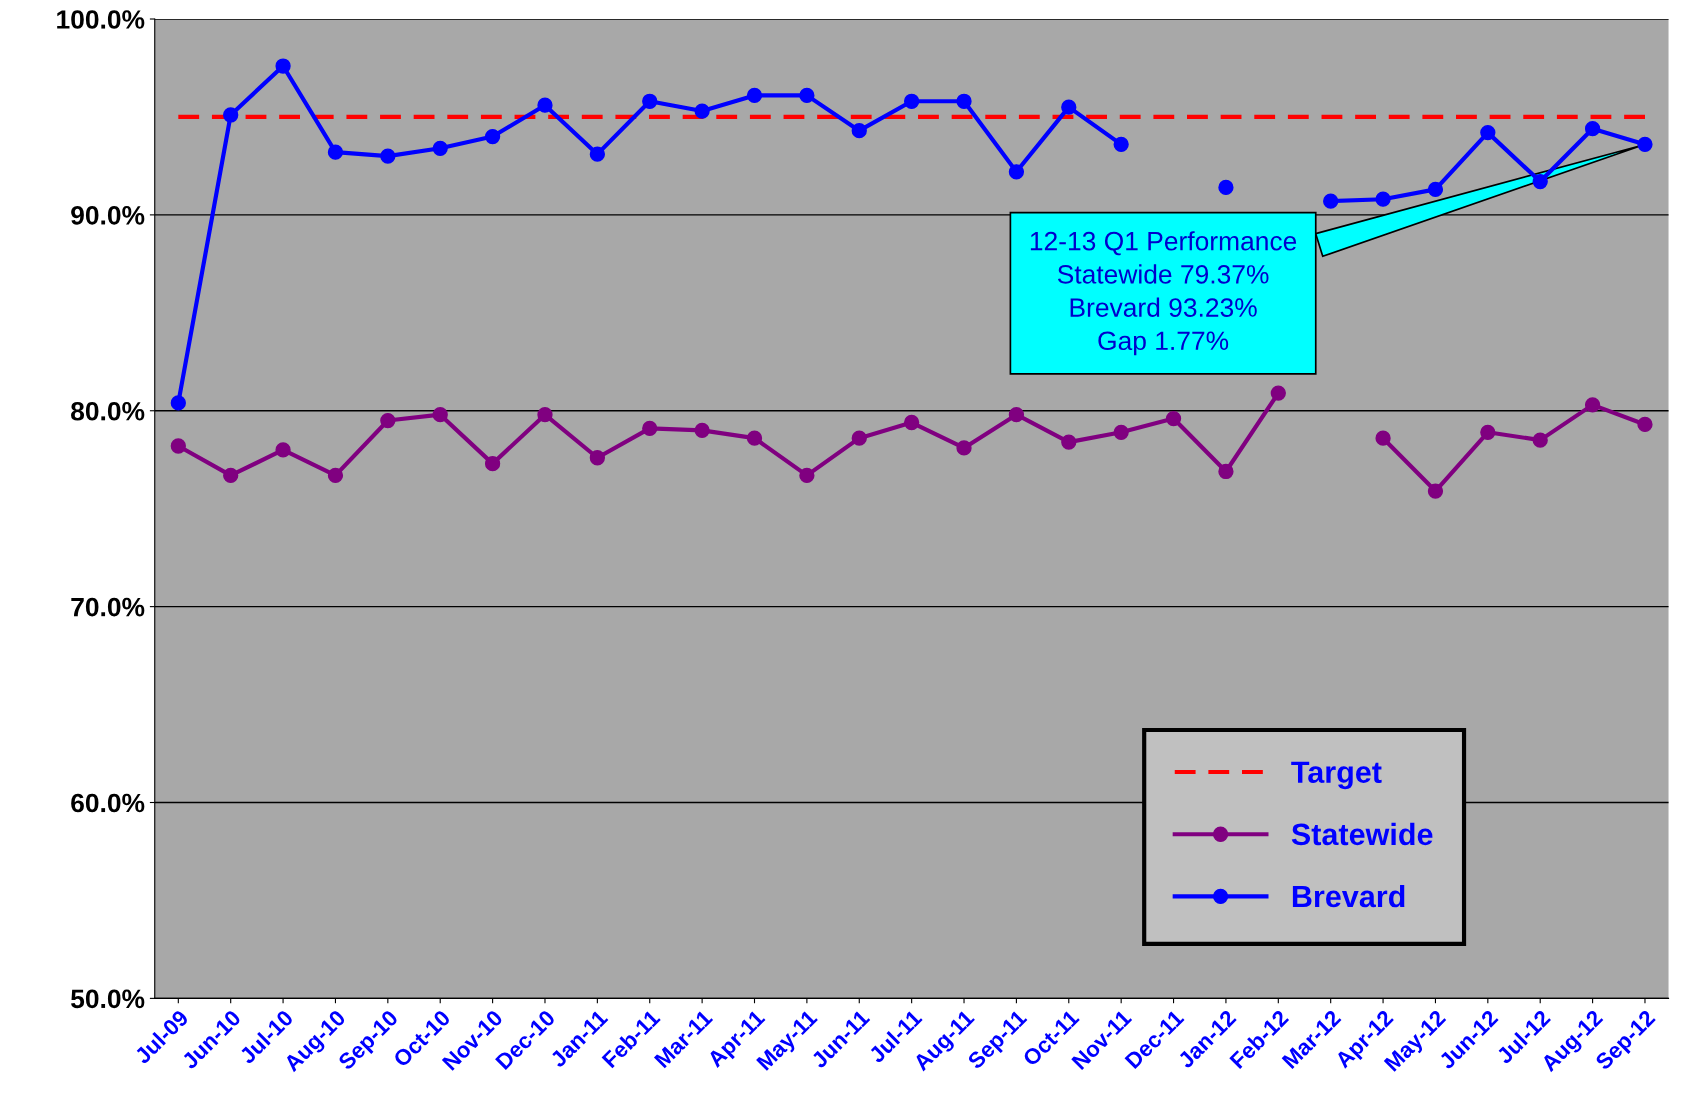 Image resolution: width=1682 pixels, height=1118 pixels. I want to click on y-tick-label: 100.0%, so click(101, 19).